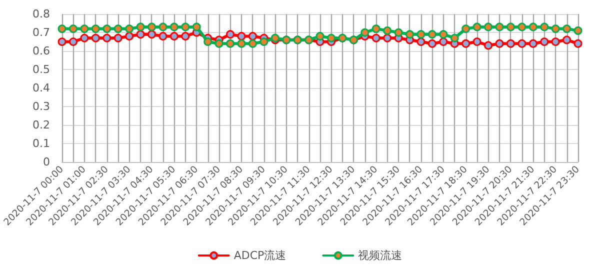 The height and width of the screenshot is (272, 600). What do you see at coordinates (260, 255) in the screenshot?
I see `legend-label: ADCP流速` at bounding box center [260, 255].